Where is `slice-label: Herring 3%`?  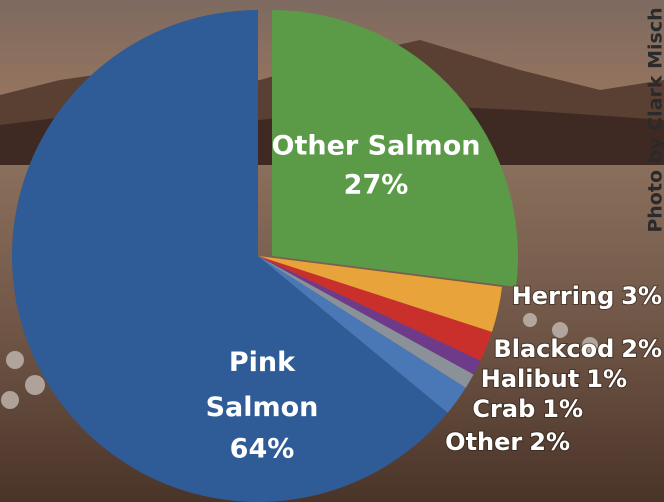
slice-label: Herring 3% is located at coordinates (587, 296).